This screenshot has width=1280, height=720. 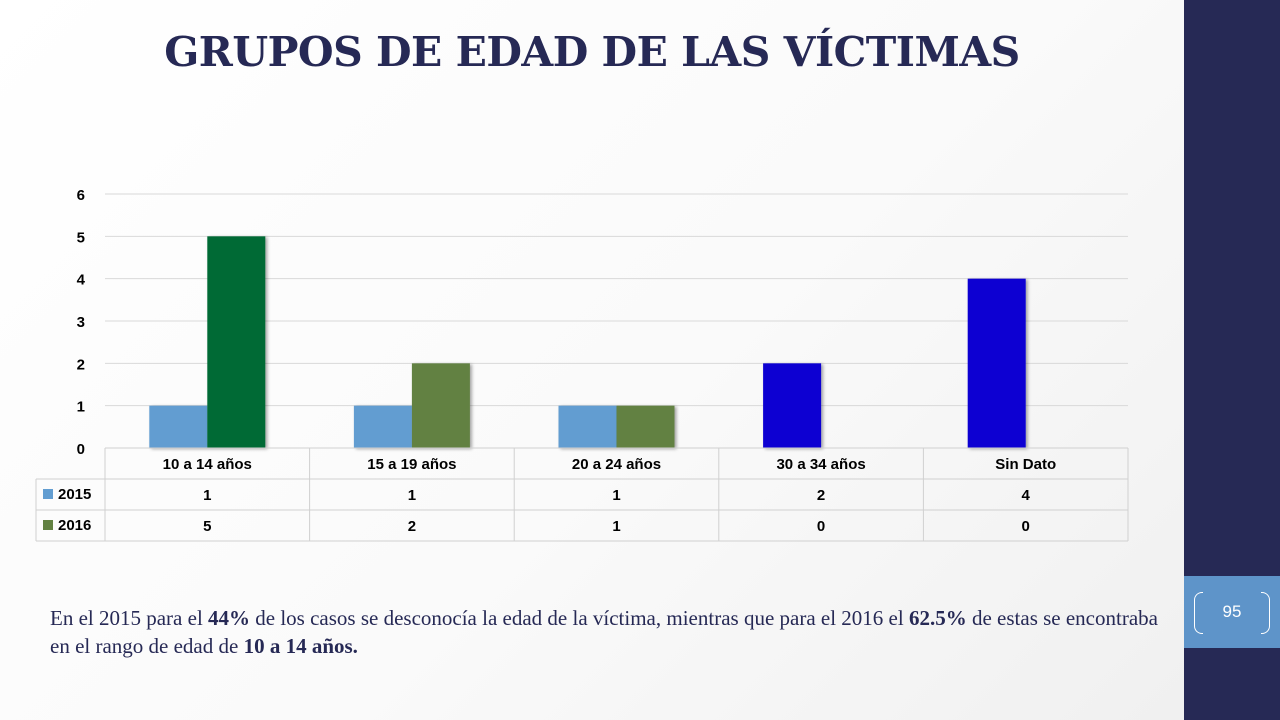 I want to click on page-number: 95, so click(x=1232, y=611).